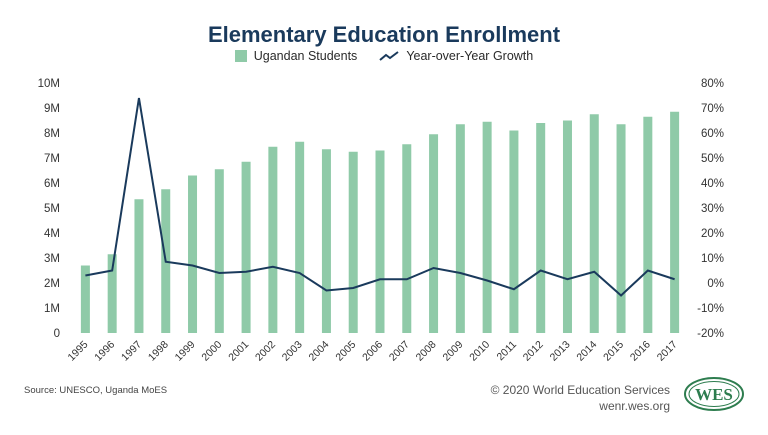  I want to click on x-tick-label: 2007, so click(399, 351).